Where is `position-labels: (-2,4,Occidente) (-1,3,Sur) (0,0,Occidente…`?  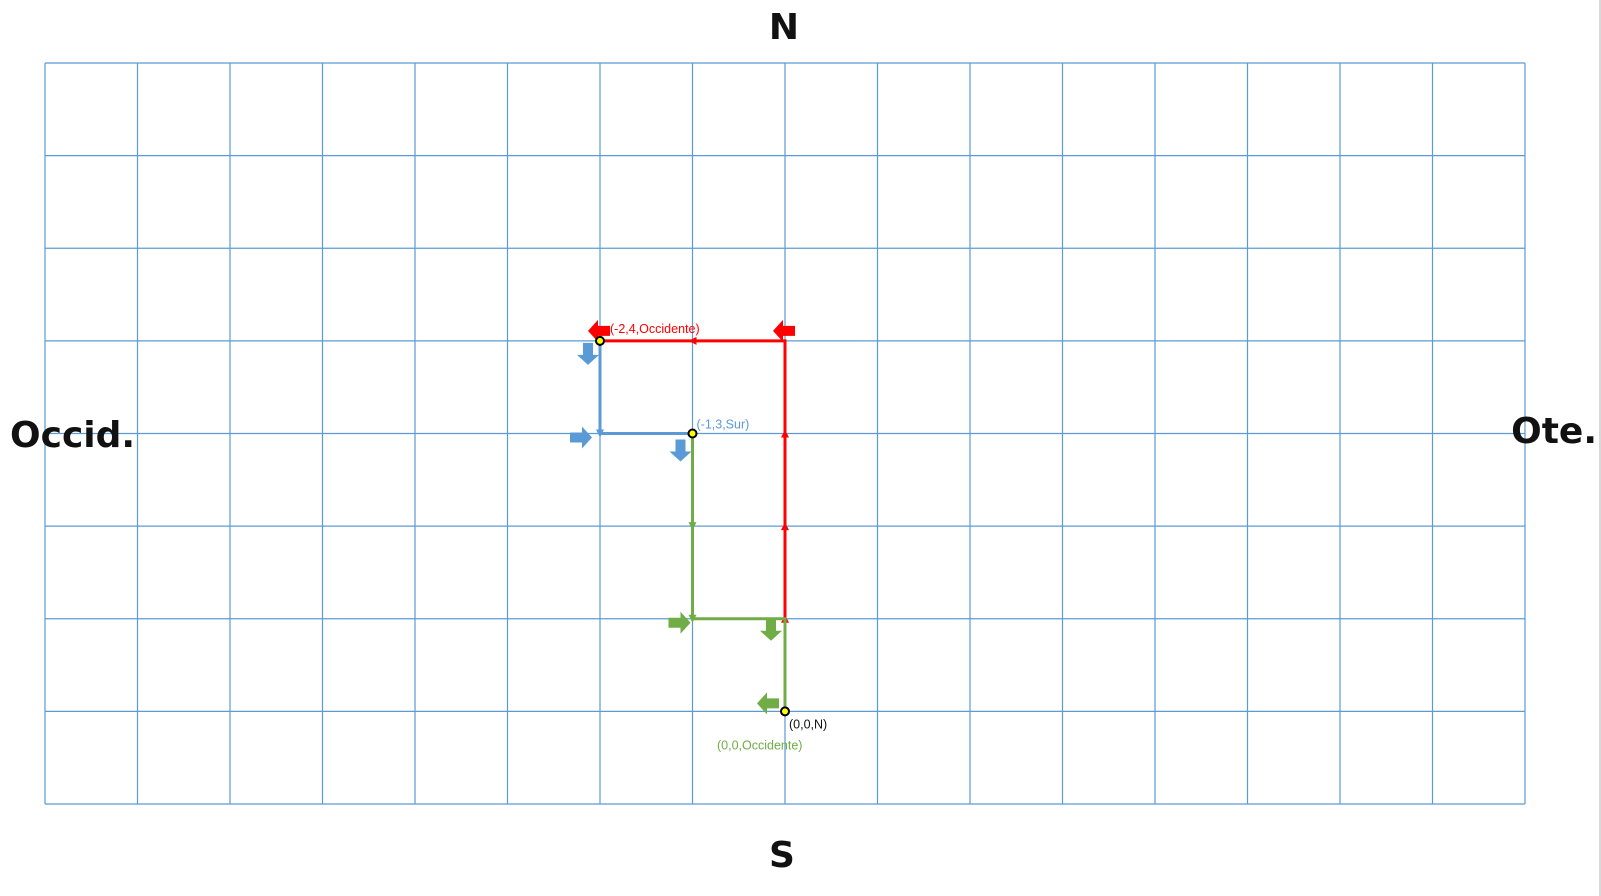 position-labels: (-2,4,Occidente) (-1,3,Sur) (0,0,Occidente… is located at coordinates (711, 537).